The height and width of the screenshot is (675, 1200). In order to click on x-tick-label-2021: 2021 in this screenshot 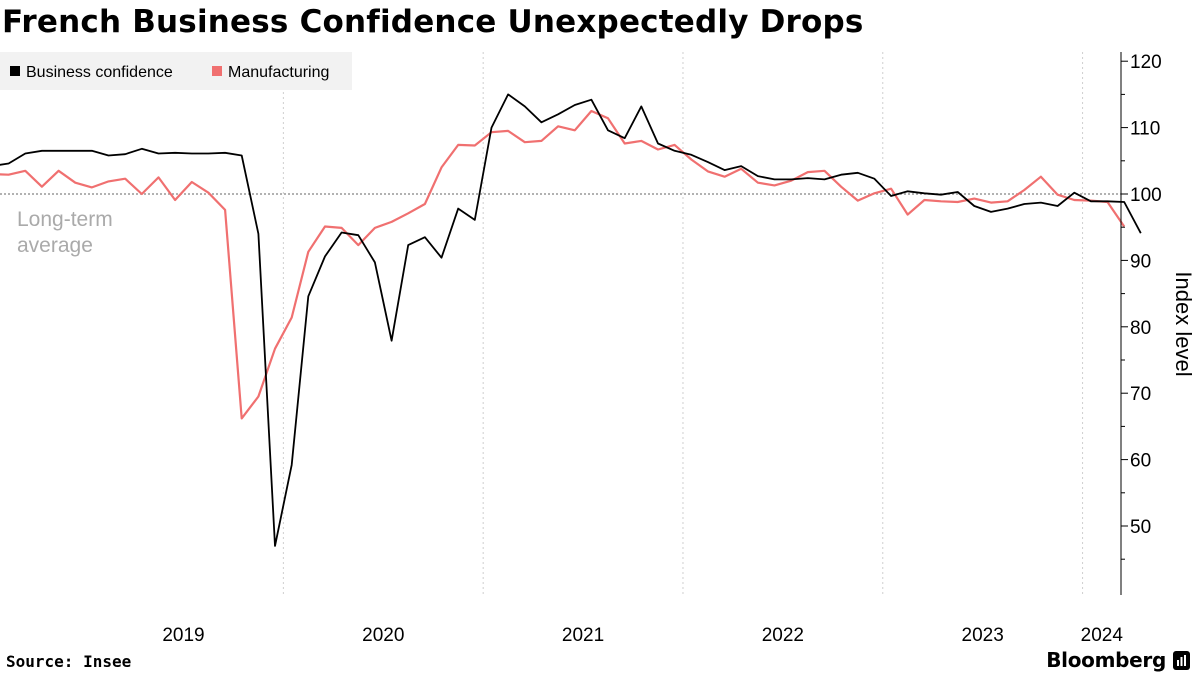, I will do `click(583, 635)`.